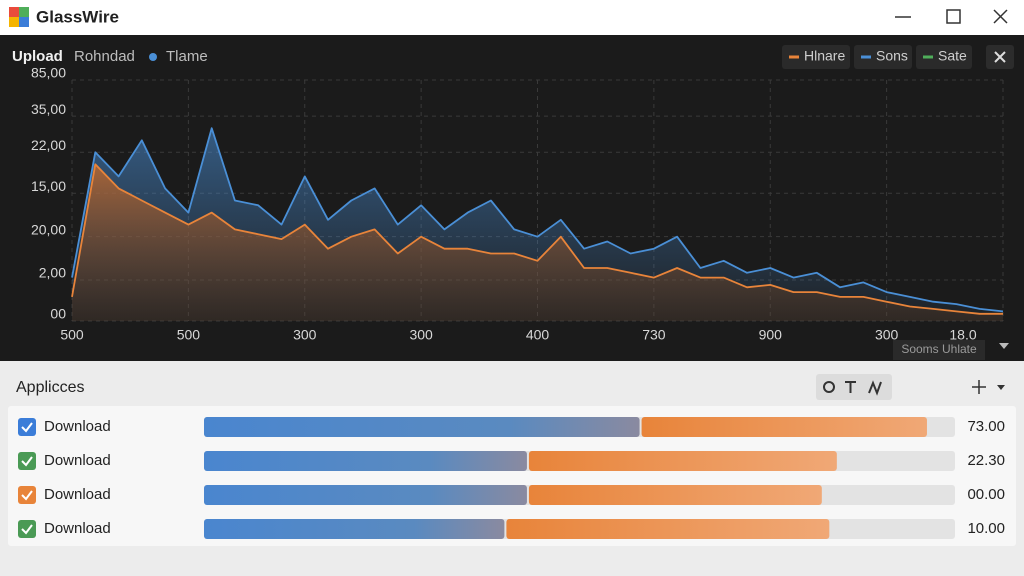 This screenshot has width=1024, height=576. What do you see at coordinates (654, 335) in the screenshot?
I see `x-tick-label: 730` at bounding box center [654, 335].